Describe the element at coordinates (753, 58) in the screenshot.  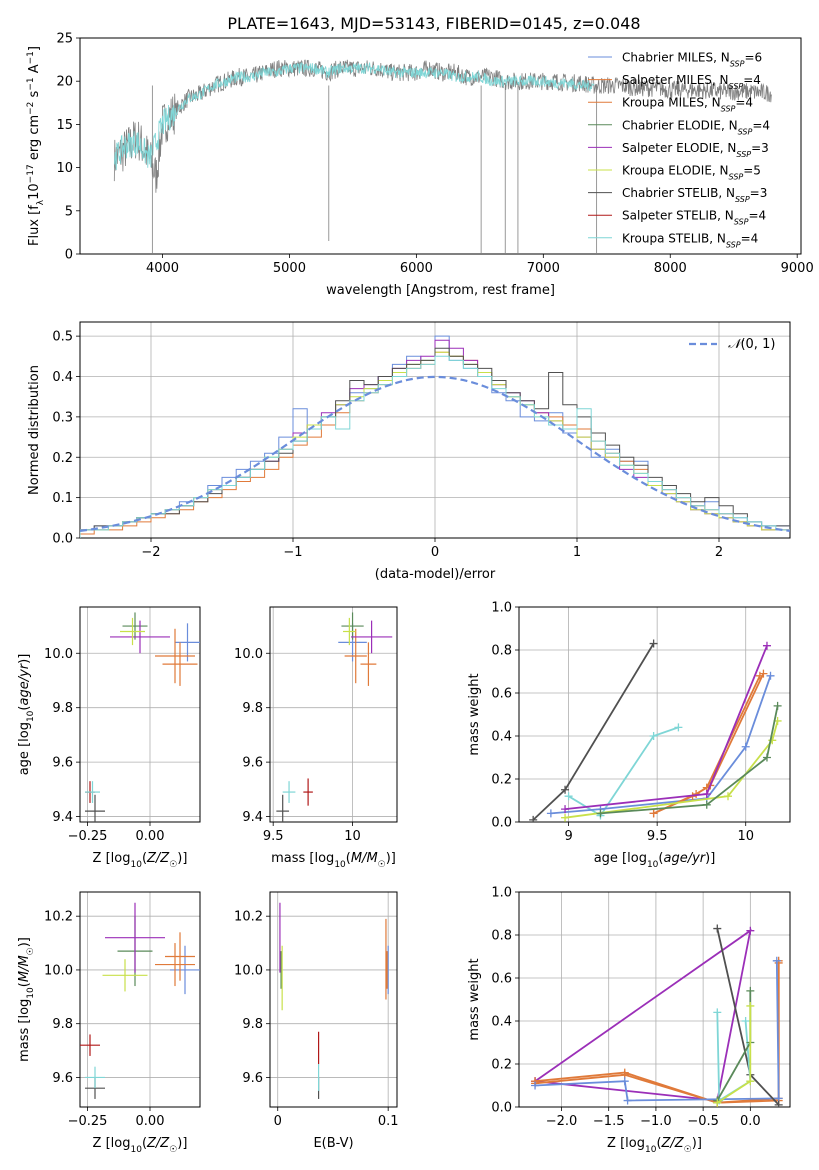
I see `legend-tail: =6` at that location.